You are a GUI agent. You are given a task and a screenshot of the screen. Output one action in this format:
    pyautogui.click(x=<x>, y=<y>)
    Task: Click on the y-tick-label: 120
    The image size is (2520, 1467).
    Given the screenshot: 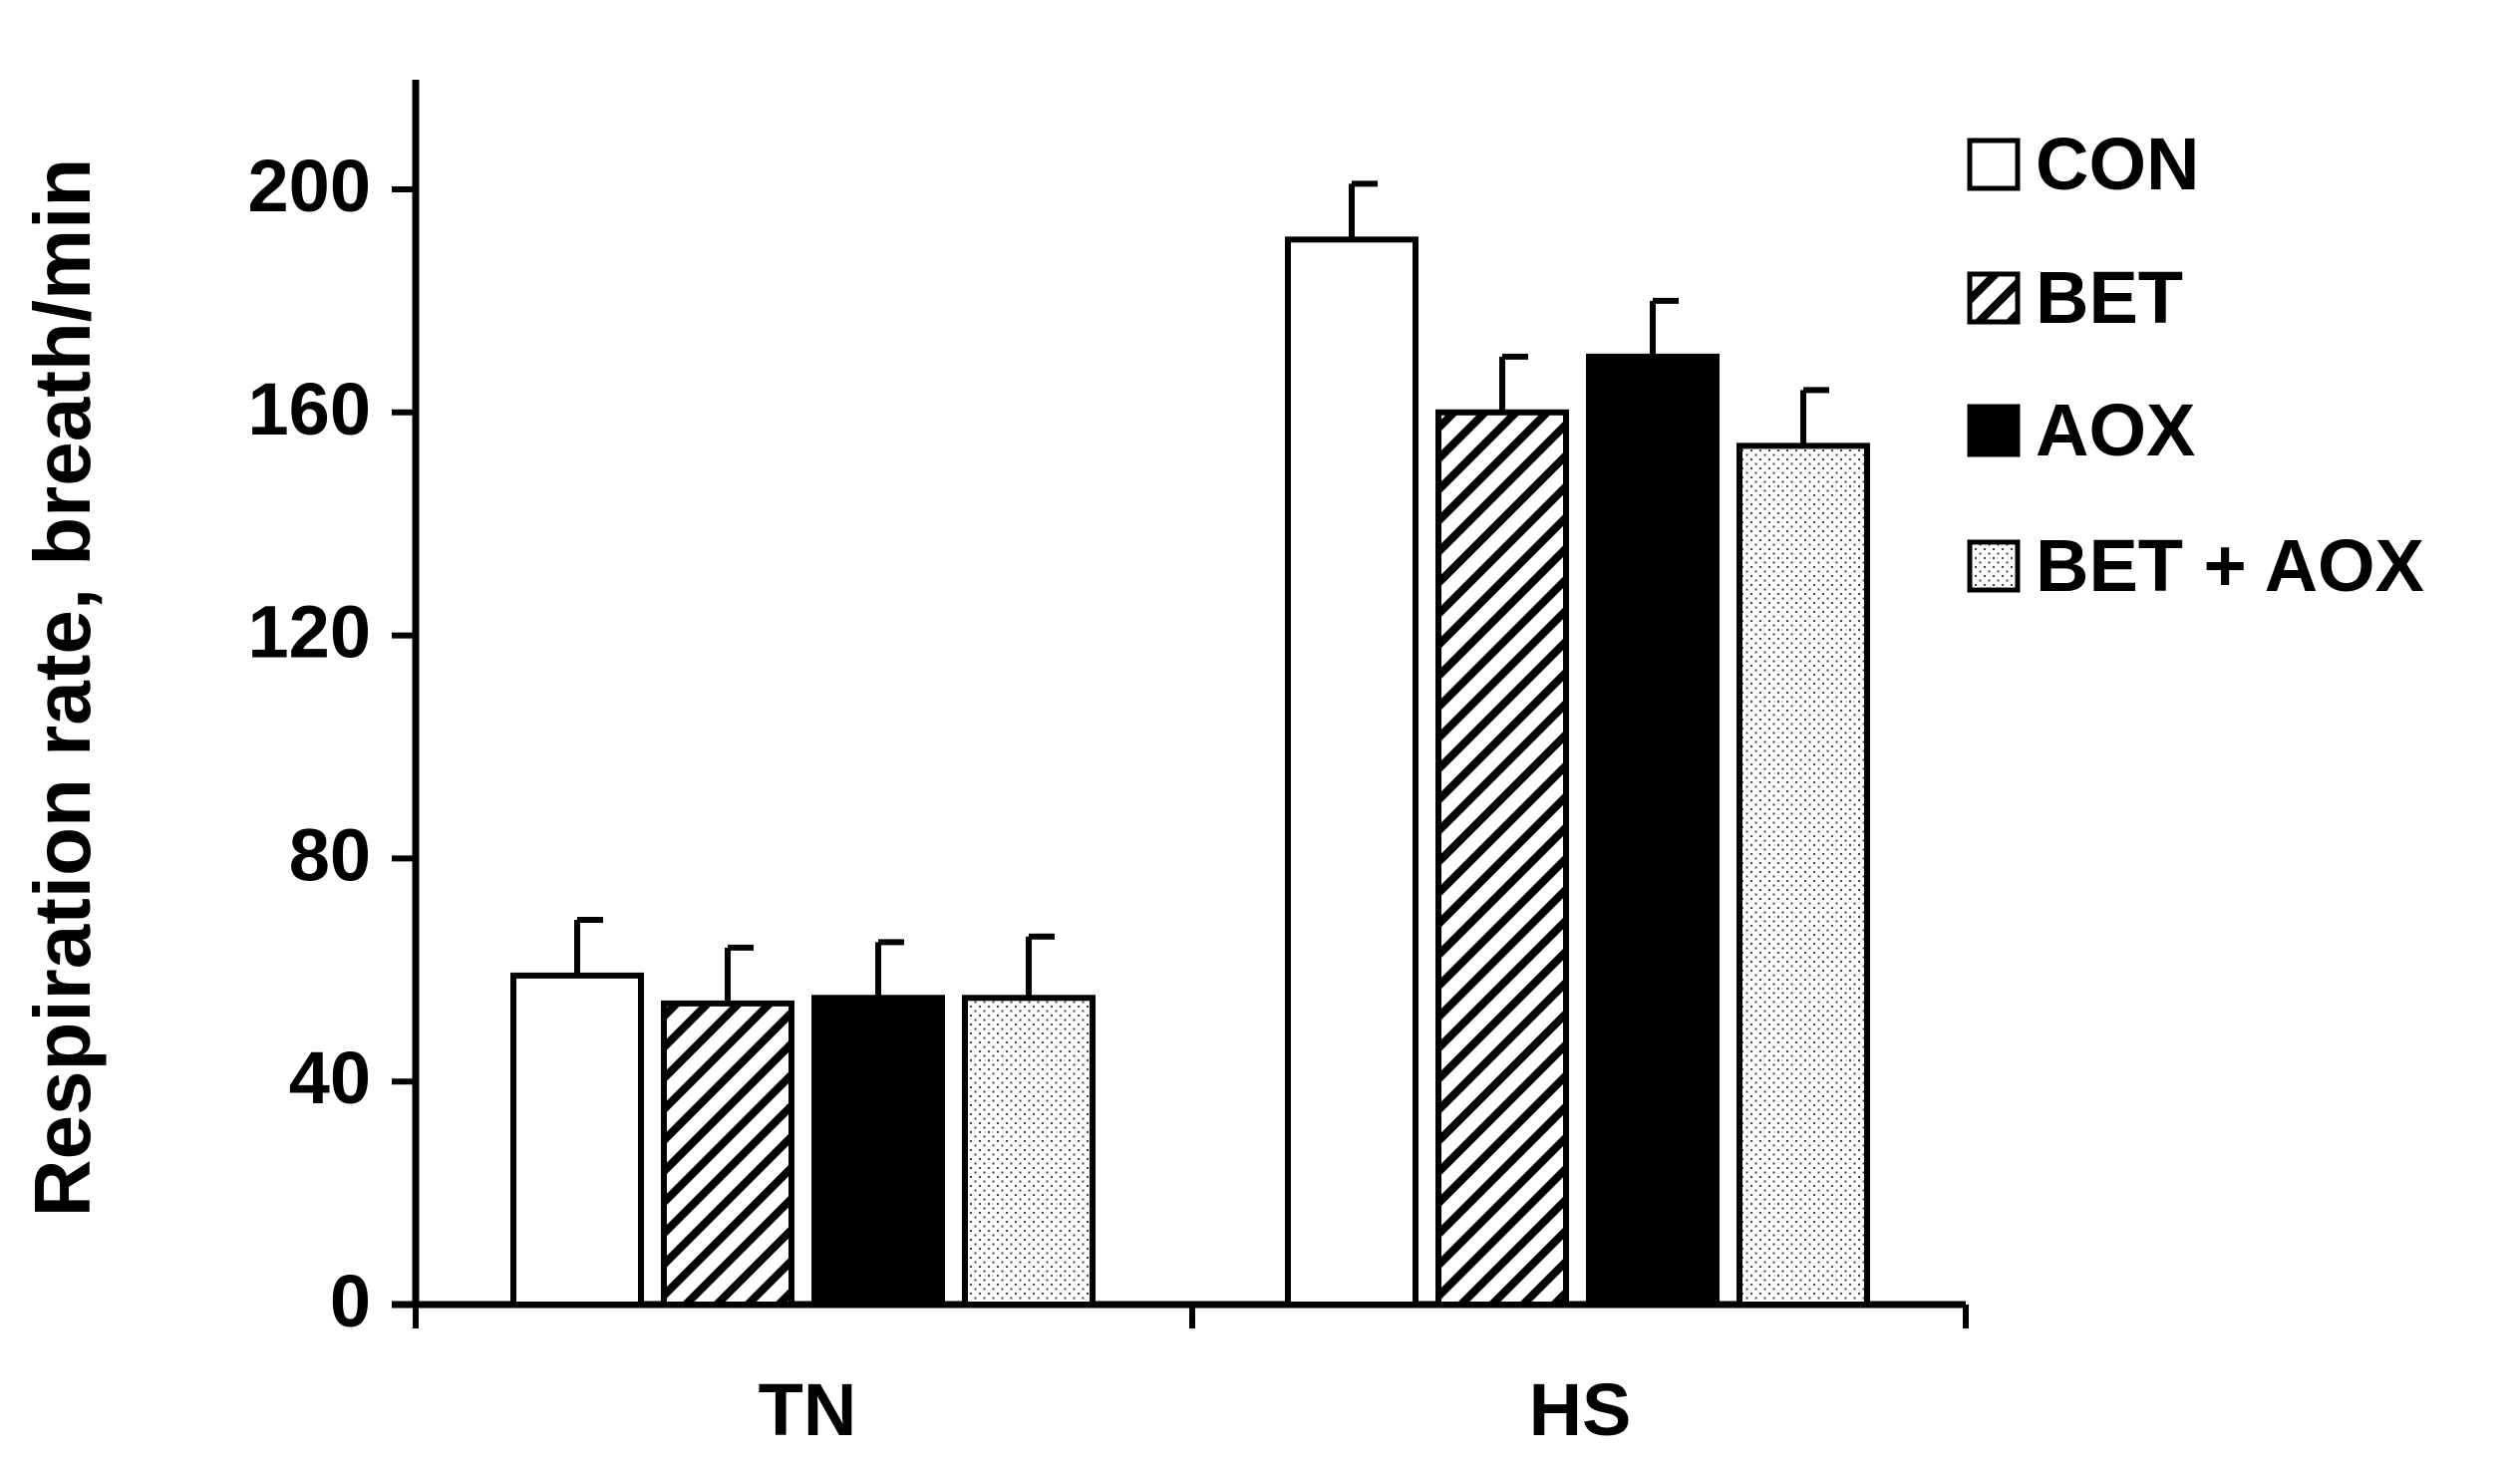 What is the action you would take?
    pyautogui.click(x=309, y=633)
    